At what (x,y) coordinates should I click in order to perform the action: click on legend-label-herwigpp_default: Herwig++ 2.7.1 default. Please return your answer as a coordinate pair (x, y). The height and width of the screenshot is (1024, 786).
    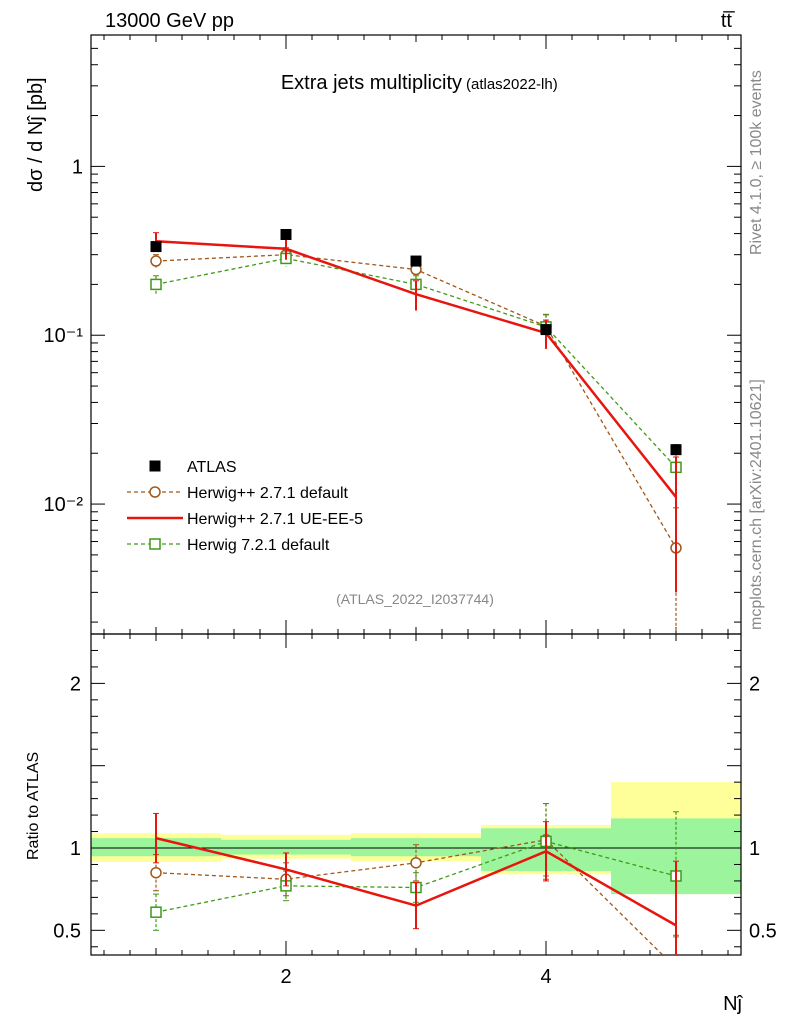
    Looking at the image, I should click on (268, 493).